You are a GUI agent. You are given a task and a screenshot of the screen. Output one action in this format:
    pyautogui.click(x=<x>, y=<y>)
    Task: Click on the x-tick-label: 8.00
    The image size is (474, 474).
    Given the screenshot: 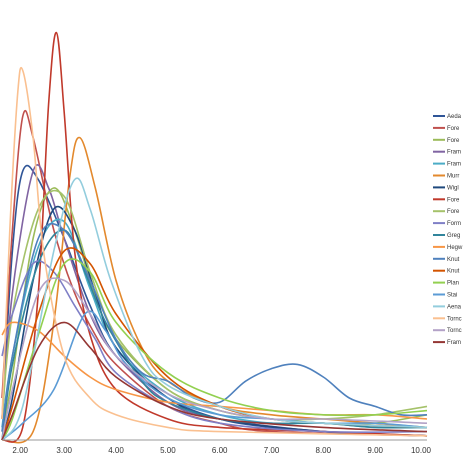 What is the action you would take?
    pyautogui.click(x=324, y=450)
    